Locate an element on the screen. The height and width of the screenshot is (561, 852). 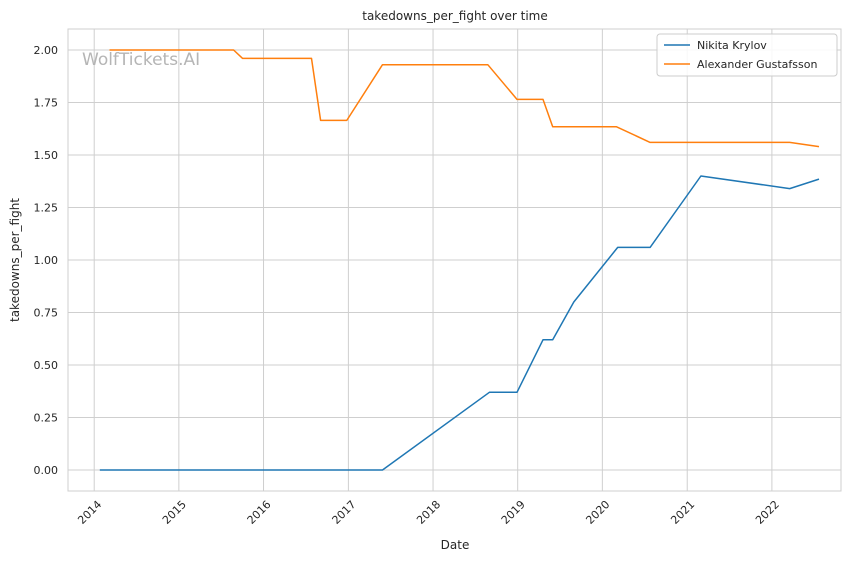
y-tick-label: 0.75 is located at coordinates (46, 313).